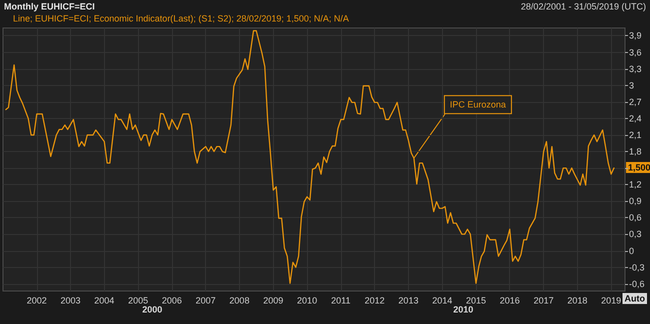 The image size is (650, 324). What do you see at coordinates (577, 301) in the screenshot?
I see `x-tick-label: 2018` at bounding box center [577, 301].